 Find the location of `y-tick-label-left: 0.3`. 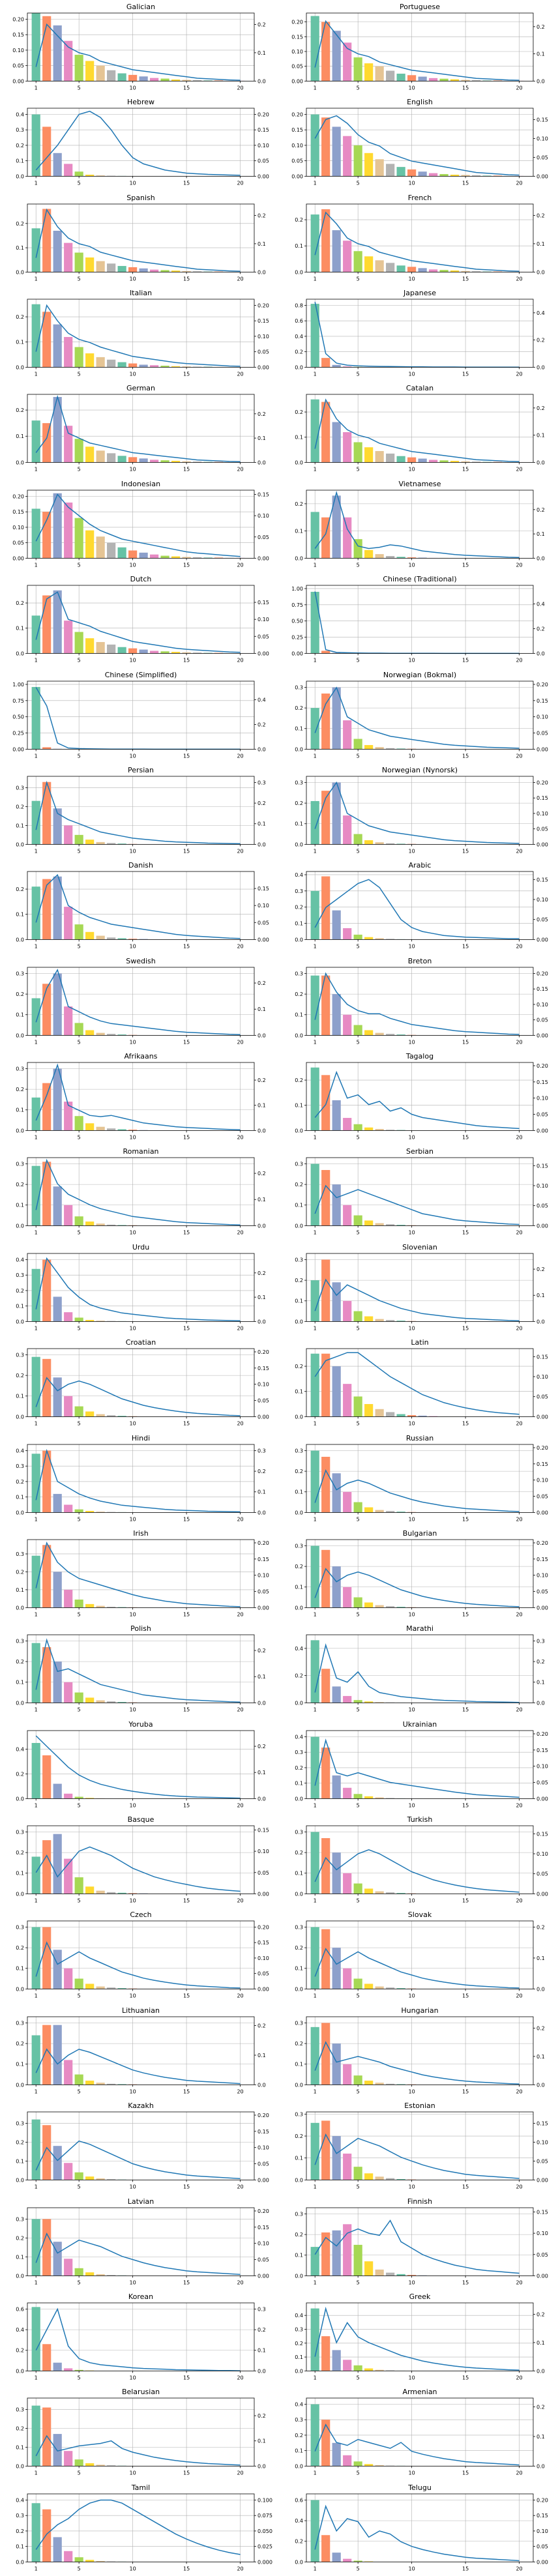

y-tick-label-left: 0.3 is located at coordinates (20, 1833).